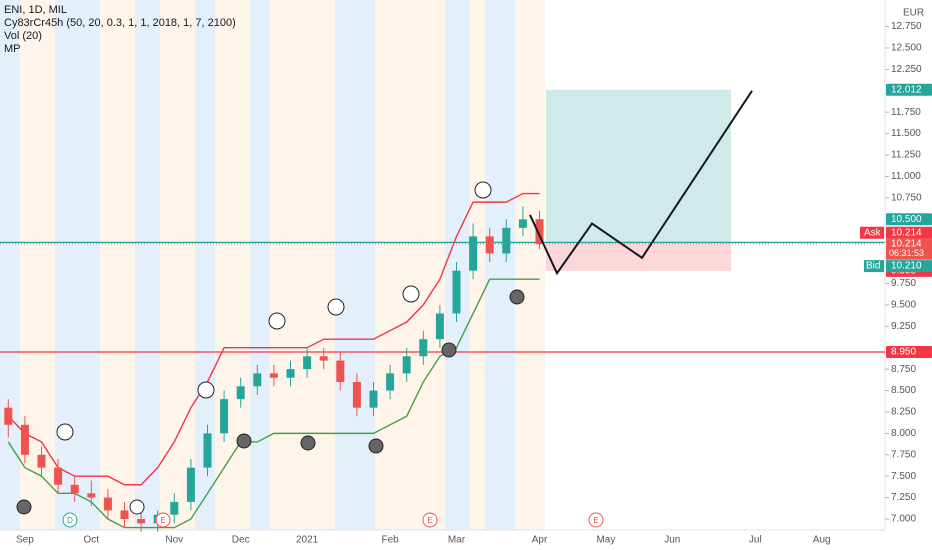 The width and height of the screenshot is (932, 550). What do you see at coordinates (903, 369) in the screenshot?
I see `y-tick-label: 8.750` at bounding box center [903, 369].